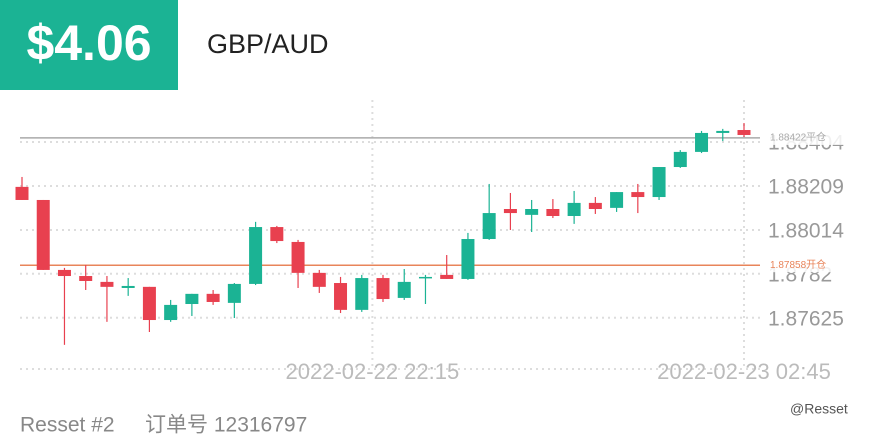 This screenshot has height=440, width=880. Describe the element at coordinates (798, 264) in the screenshot. I see `reference-label: 1.87858开仓` at that location.